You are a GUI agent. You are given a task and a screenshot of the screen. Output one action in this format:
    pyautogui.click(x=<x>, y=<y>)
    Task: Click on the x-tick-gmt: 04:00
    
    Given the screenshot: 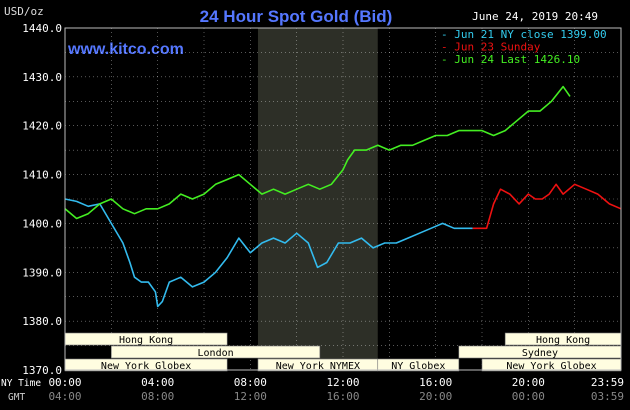 What is the action you would take?
    pyautogui.click(x=64, y=396)
    